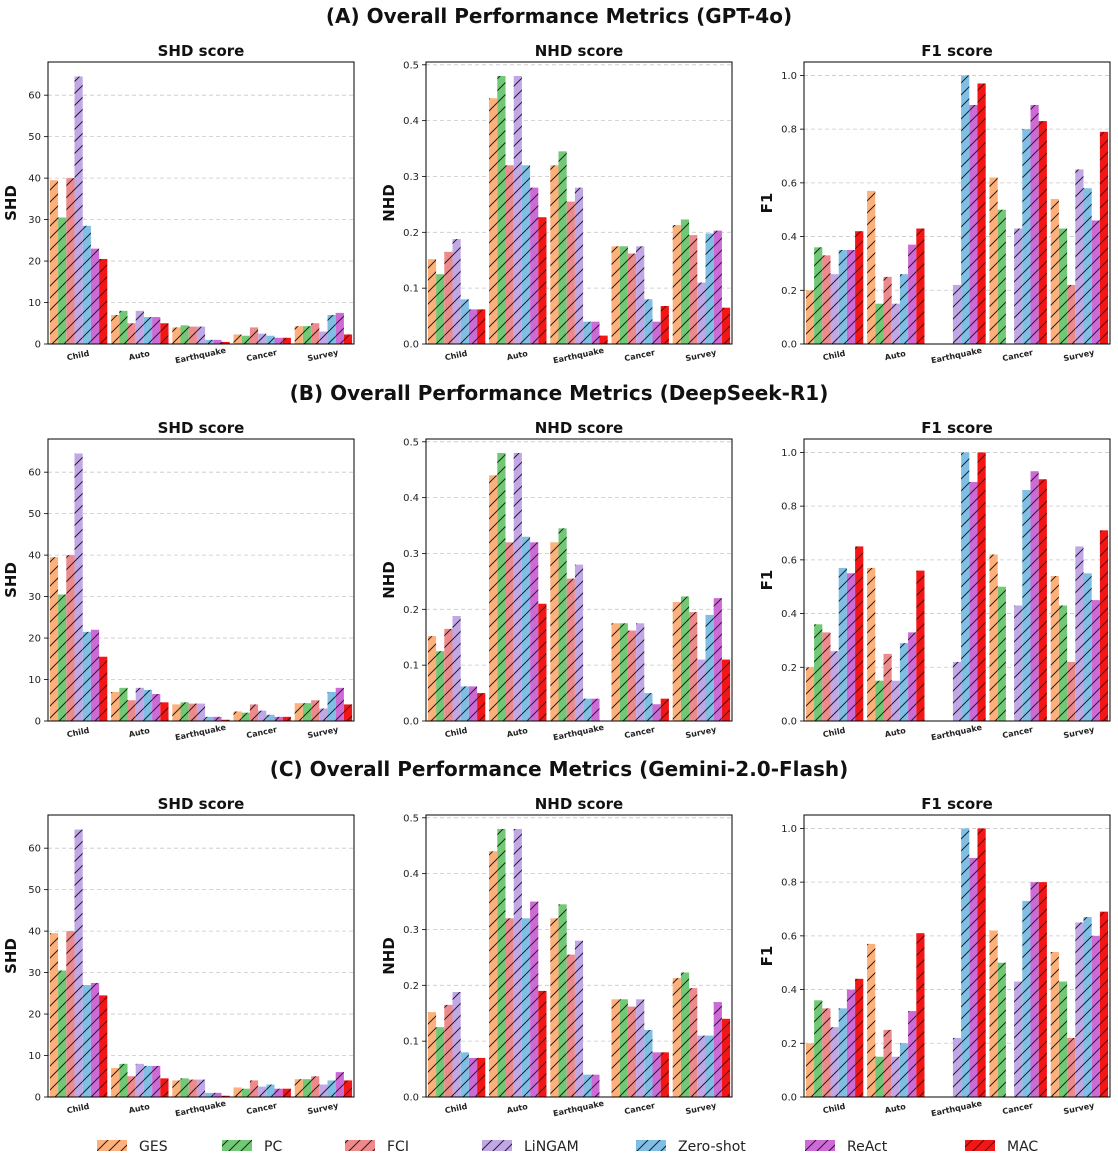 Image resolution: width=1118 pixels, height=1164 pixels. I want to click on bar-fci-earthquake, so click(570, 649).